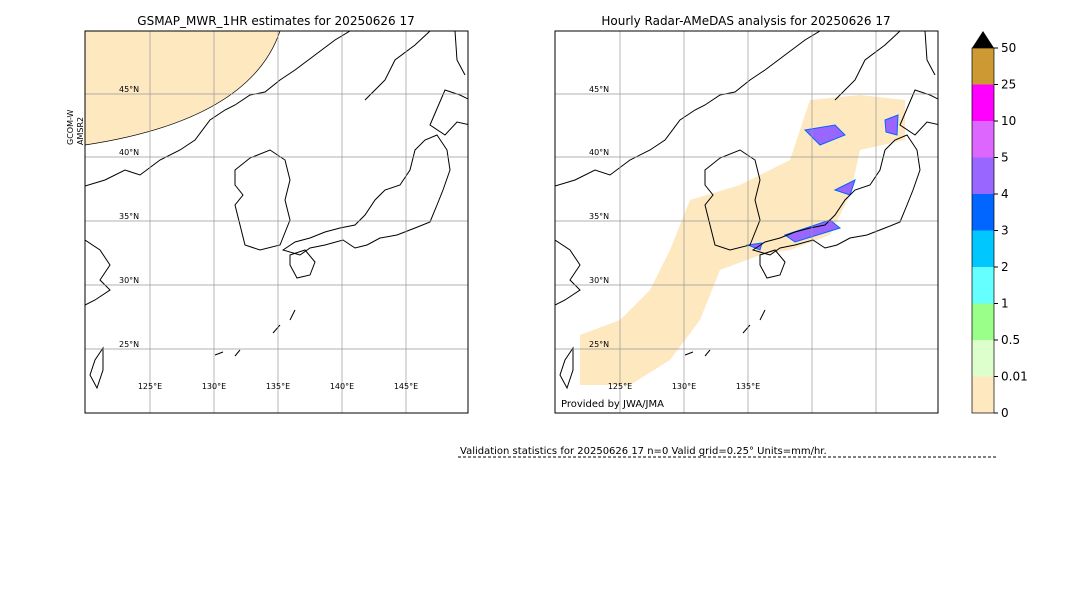 This screenshot has height=616, width=1080. What do you see at coordinates (275, 21) in the screenshot?
I see `map-title: GSMAP_MWR_1HR estimates for 20250626 17` at bounding box center [275, 21].